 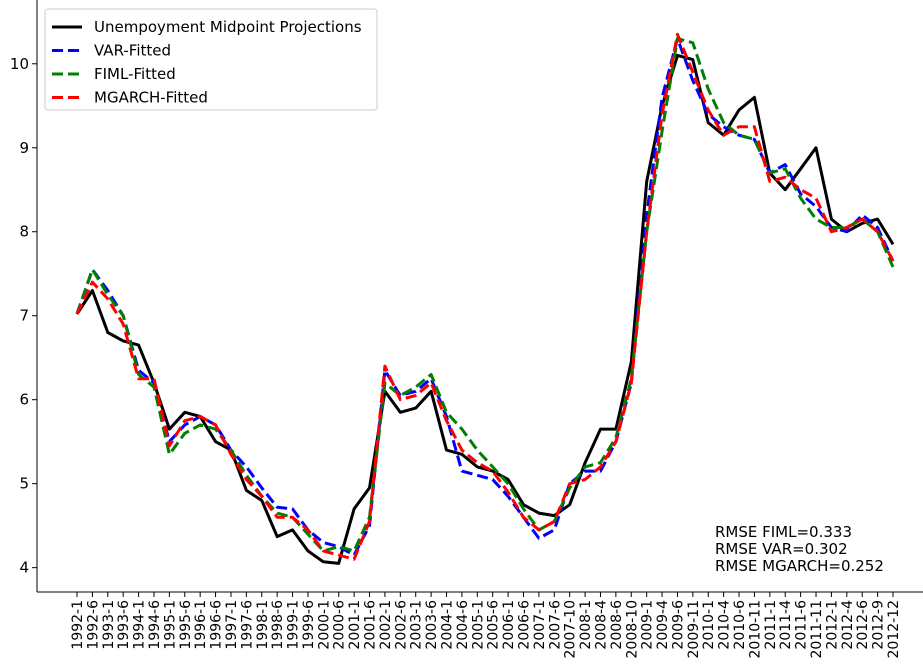 What do you see at coordinates (617, 625) in the screenshot?
I see `x-tick-label: 2008-6` at bounding box center [617, 625].